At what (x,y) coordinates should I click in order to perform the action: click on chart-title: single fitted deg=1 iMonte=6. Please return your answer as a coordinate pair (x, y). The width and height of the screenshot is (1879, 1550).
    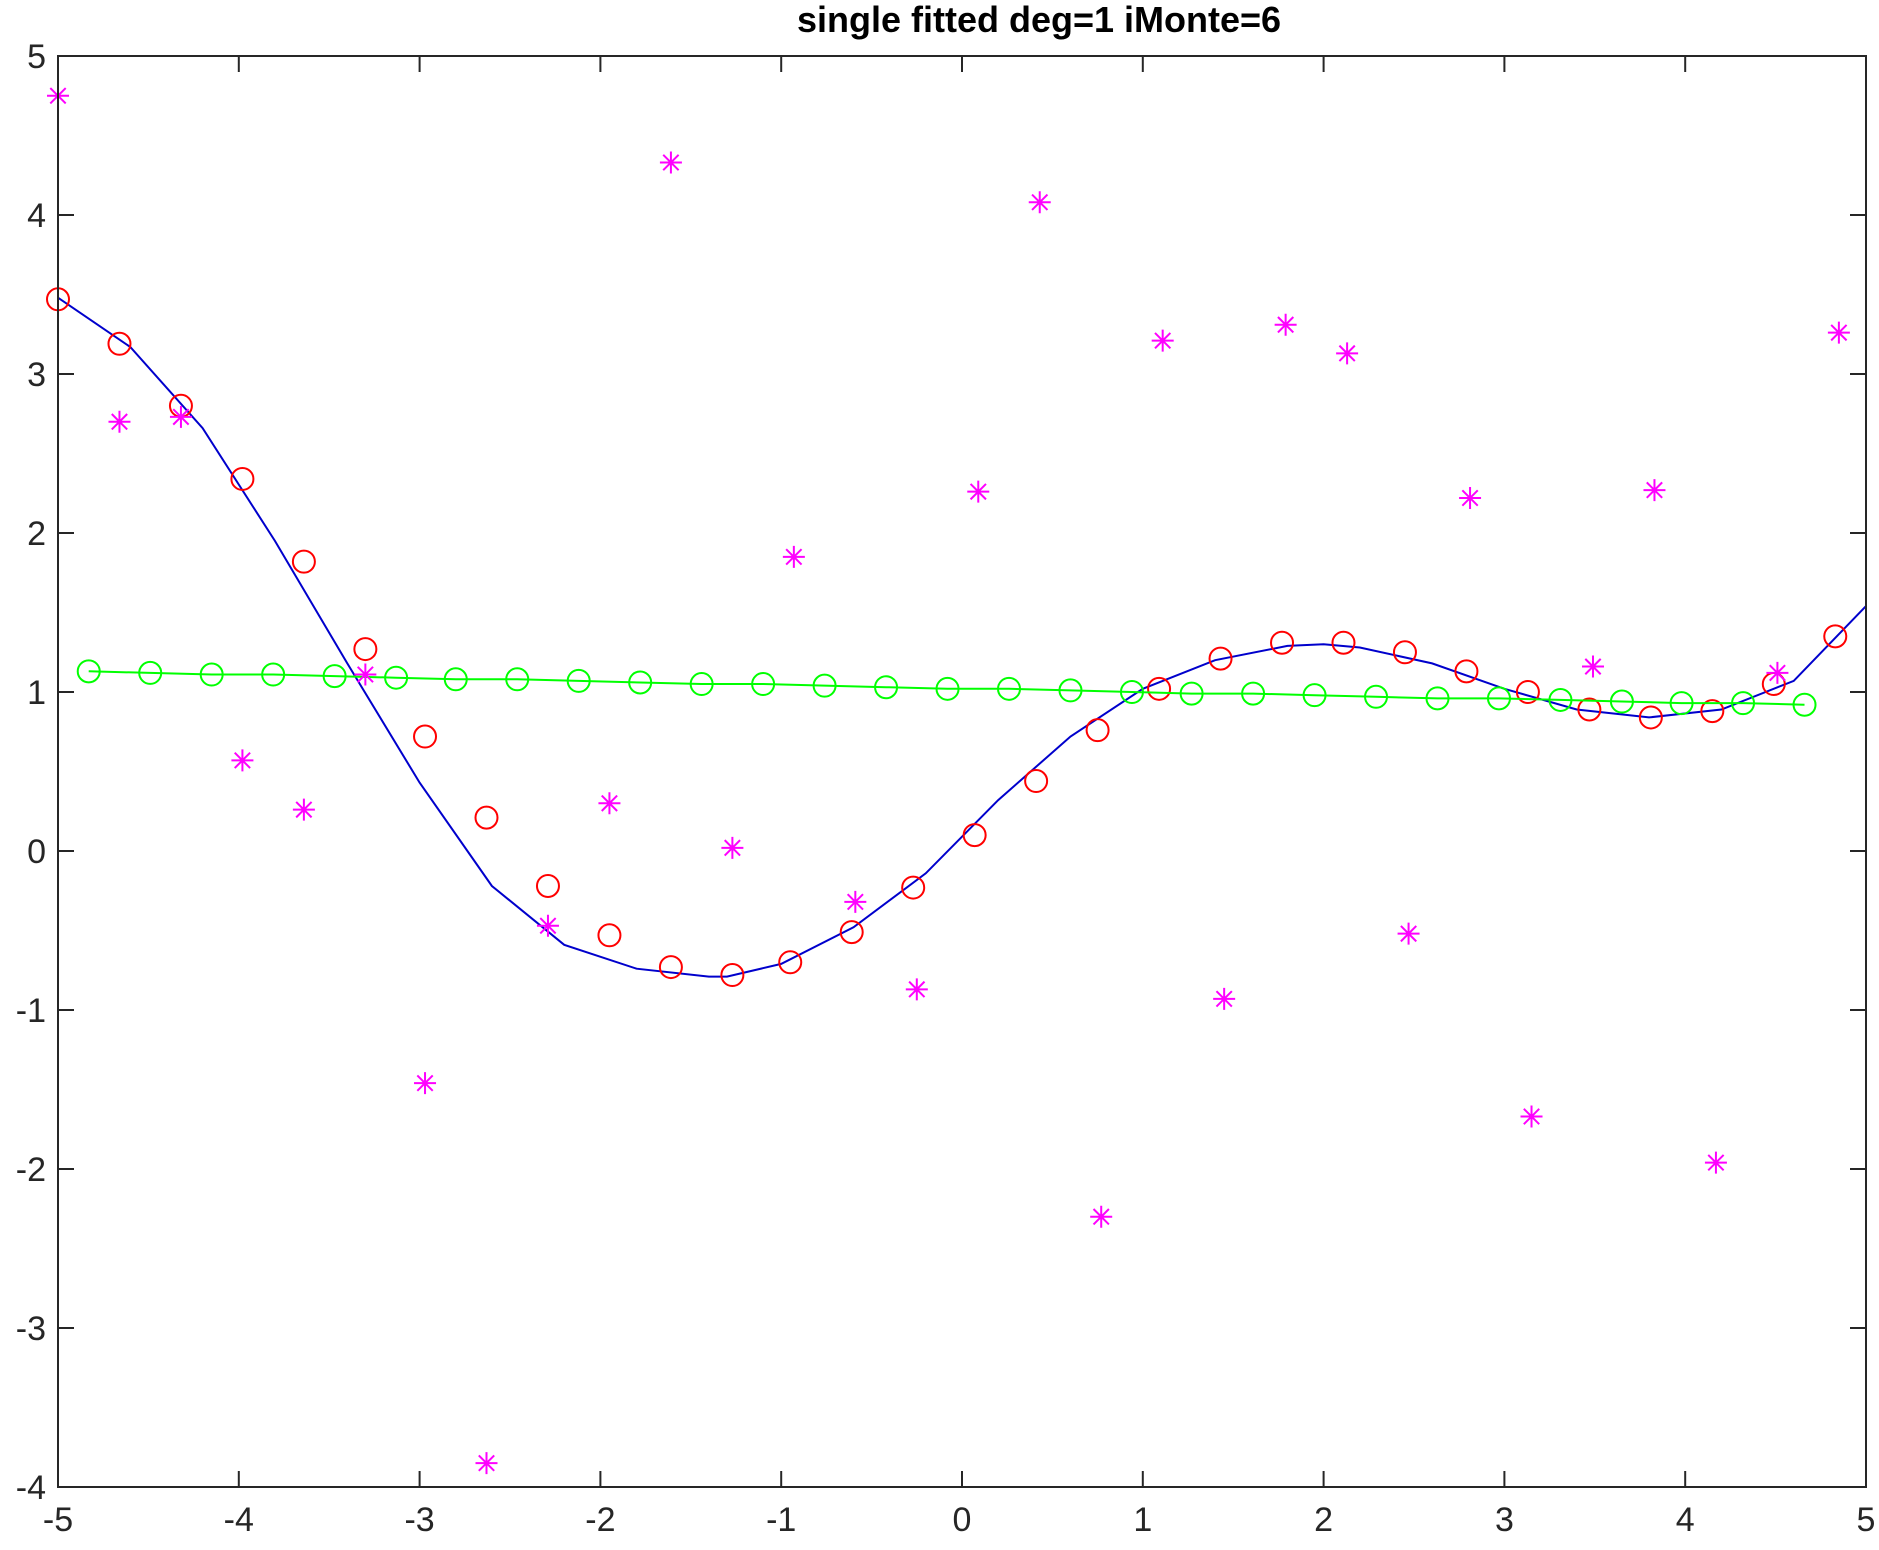
    Looking at the image, I should click on (1039, 20).